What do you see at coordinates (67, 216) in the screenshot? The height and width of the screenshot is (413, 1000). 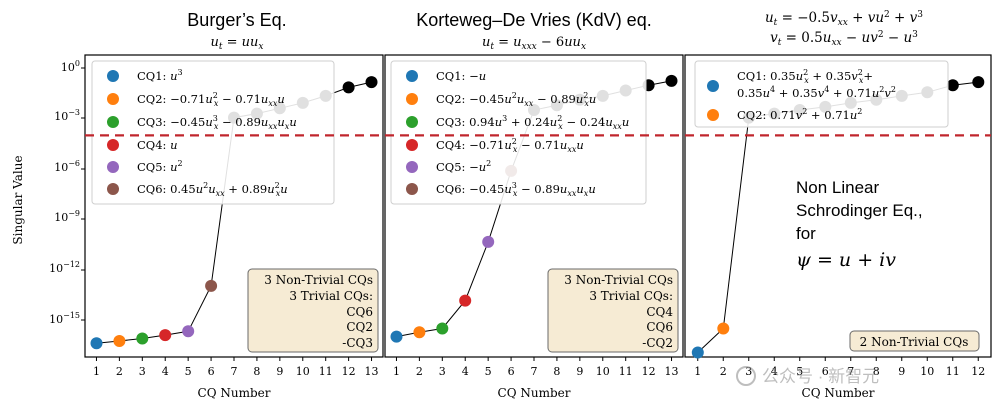 I see `y-tick-1e-9: 10⁻⁹` at bounding box center [67, 216].